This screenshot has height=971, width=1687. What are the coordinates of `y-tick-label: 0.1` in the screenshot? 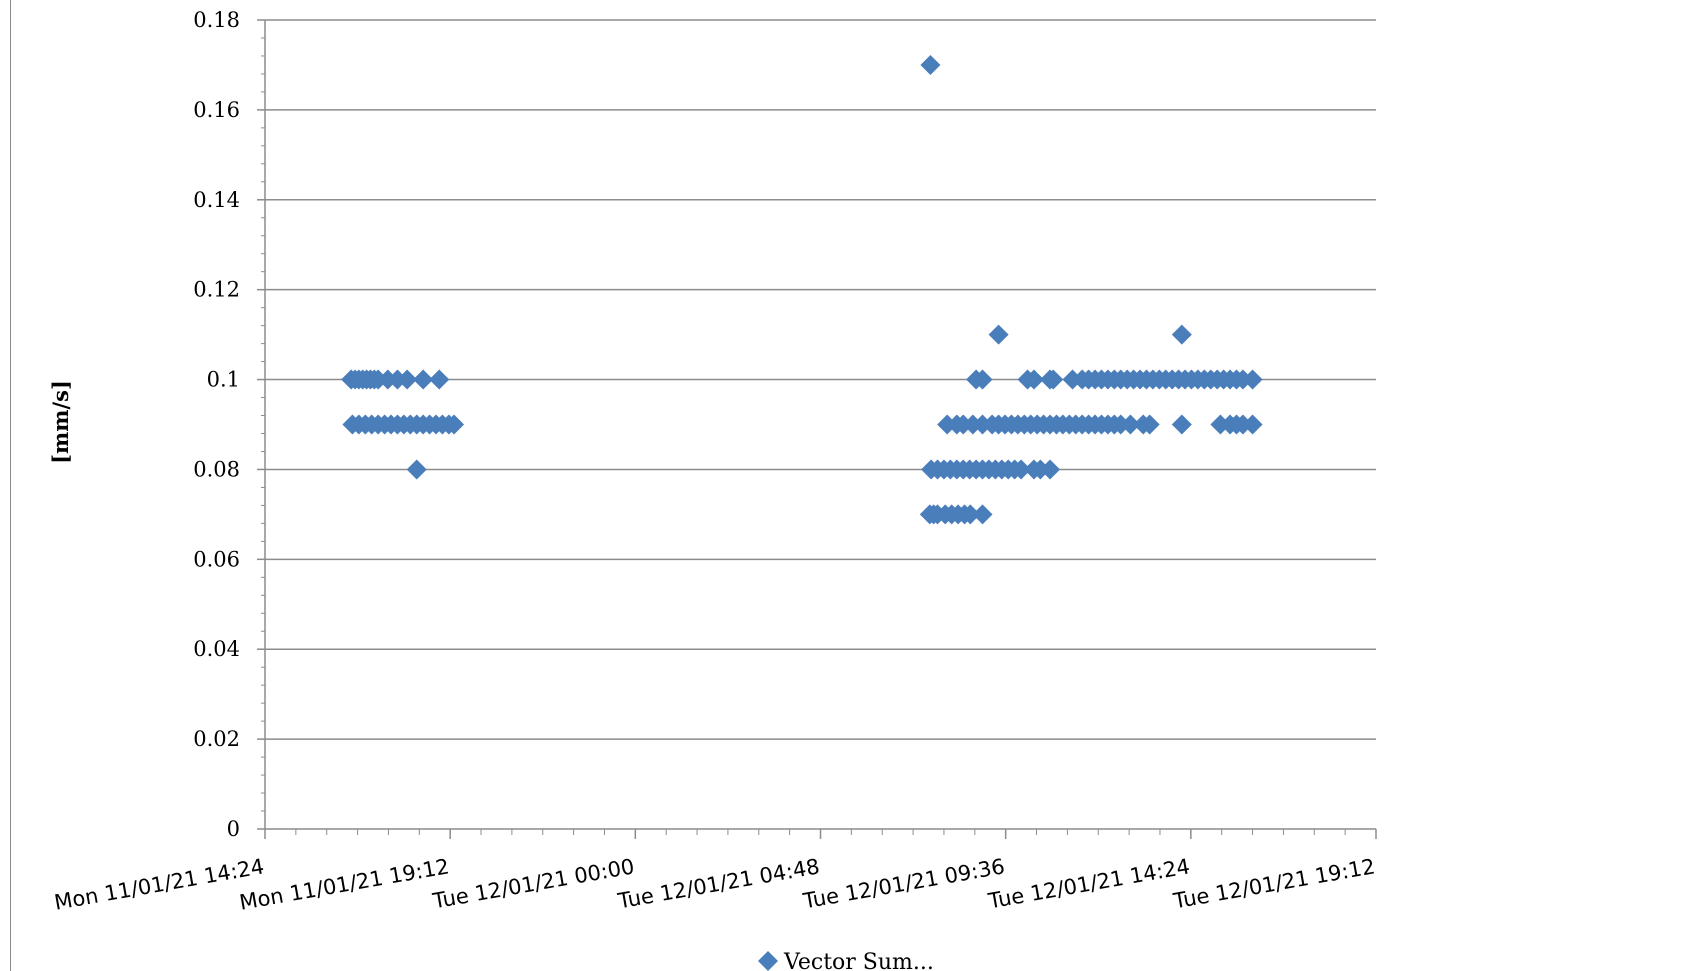 It's located at (223, 380).